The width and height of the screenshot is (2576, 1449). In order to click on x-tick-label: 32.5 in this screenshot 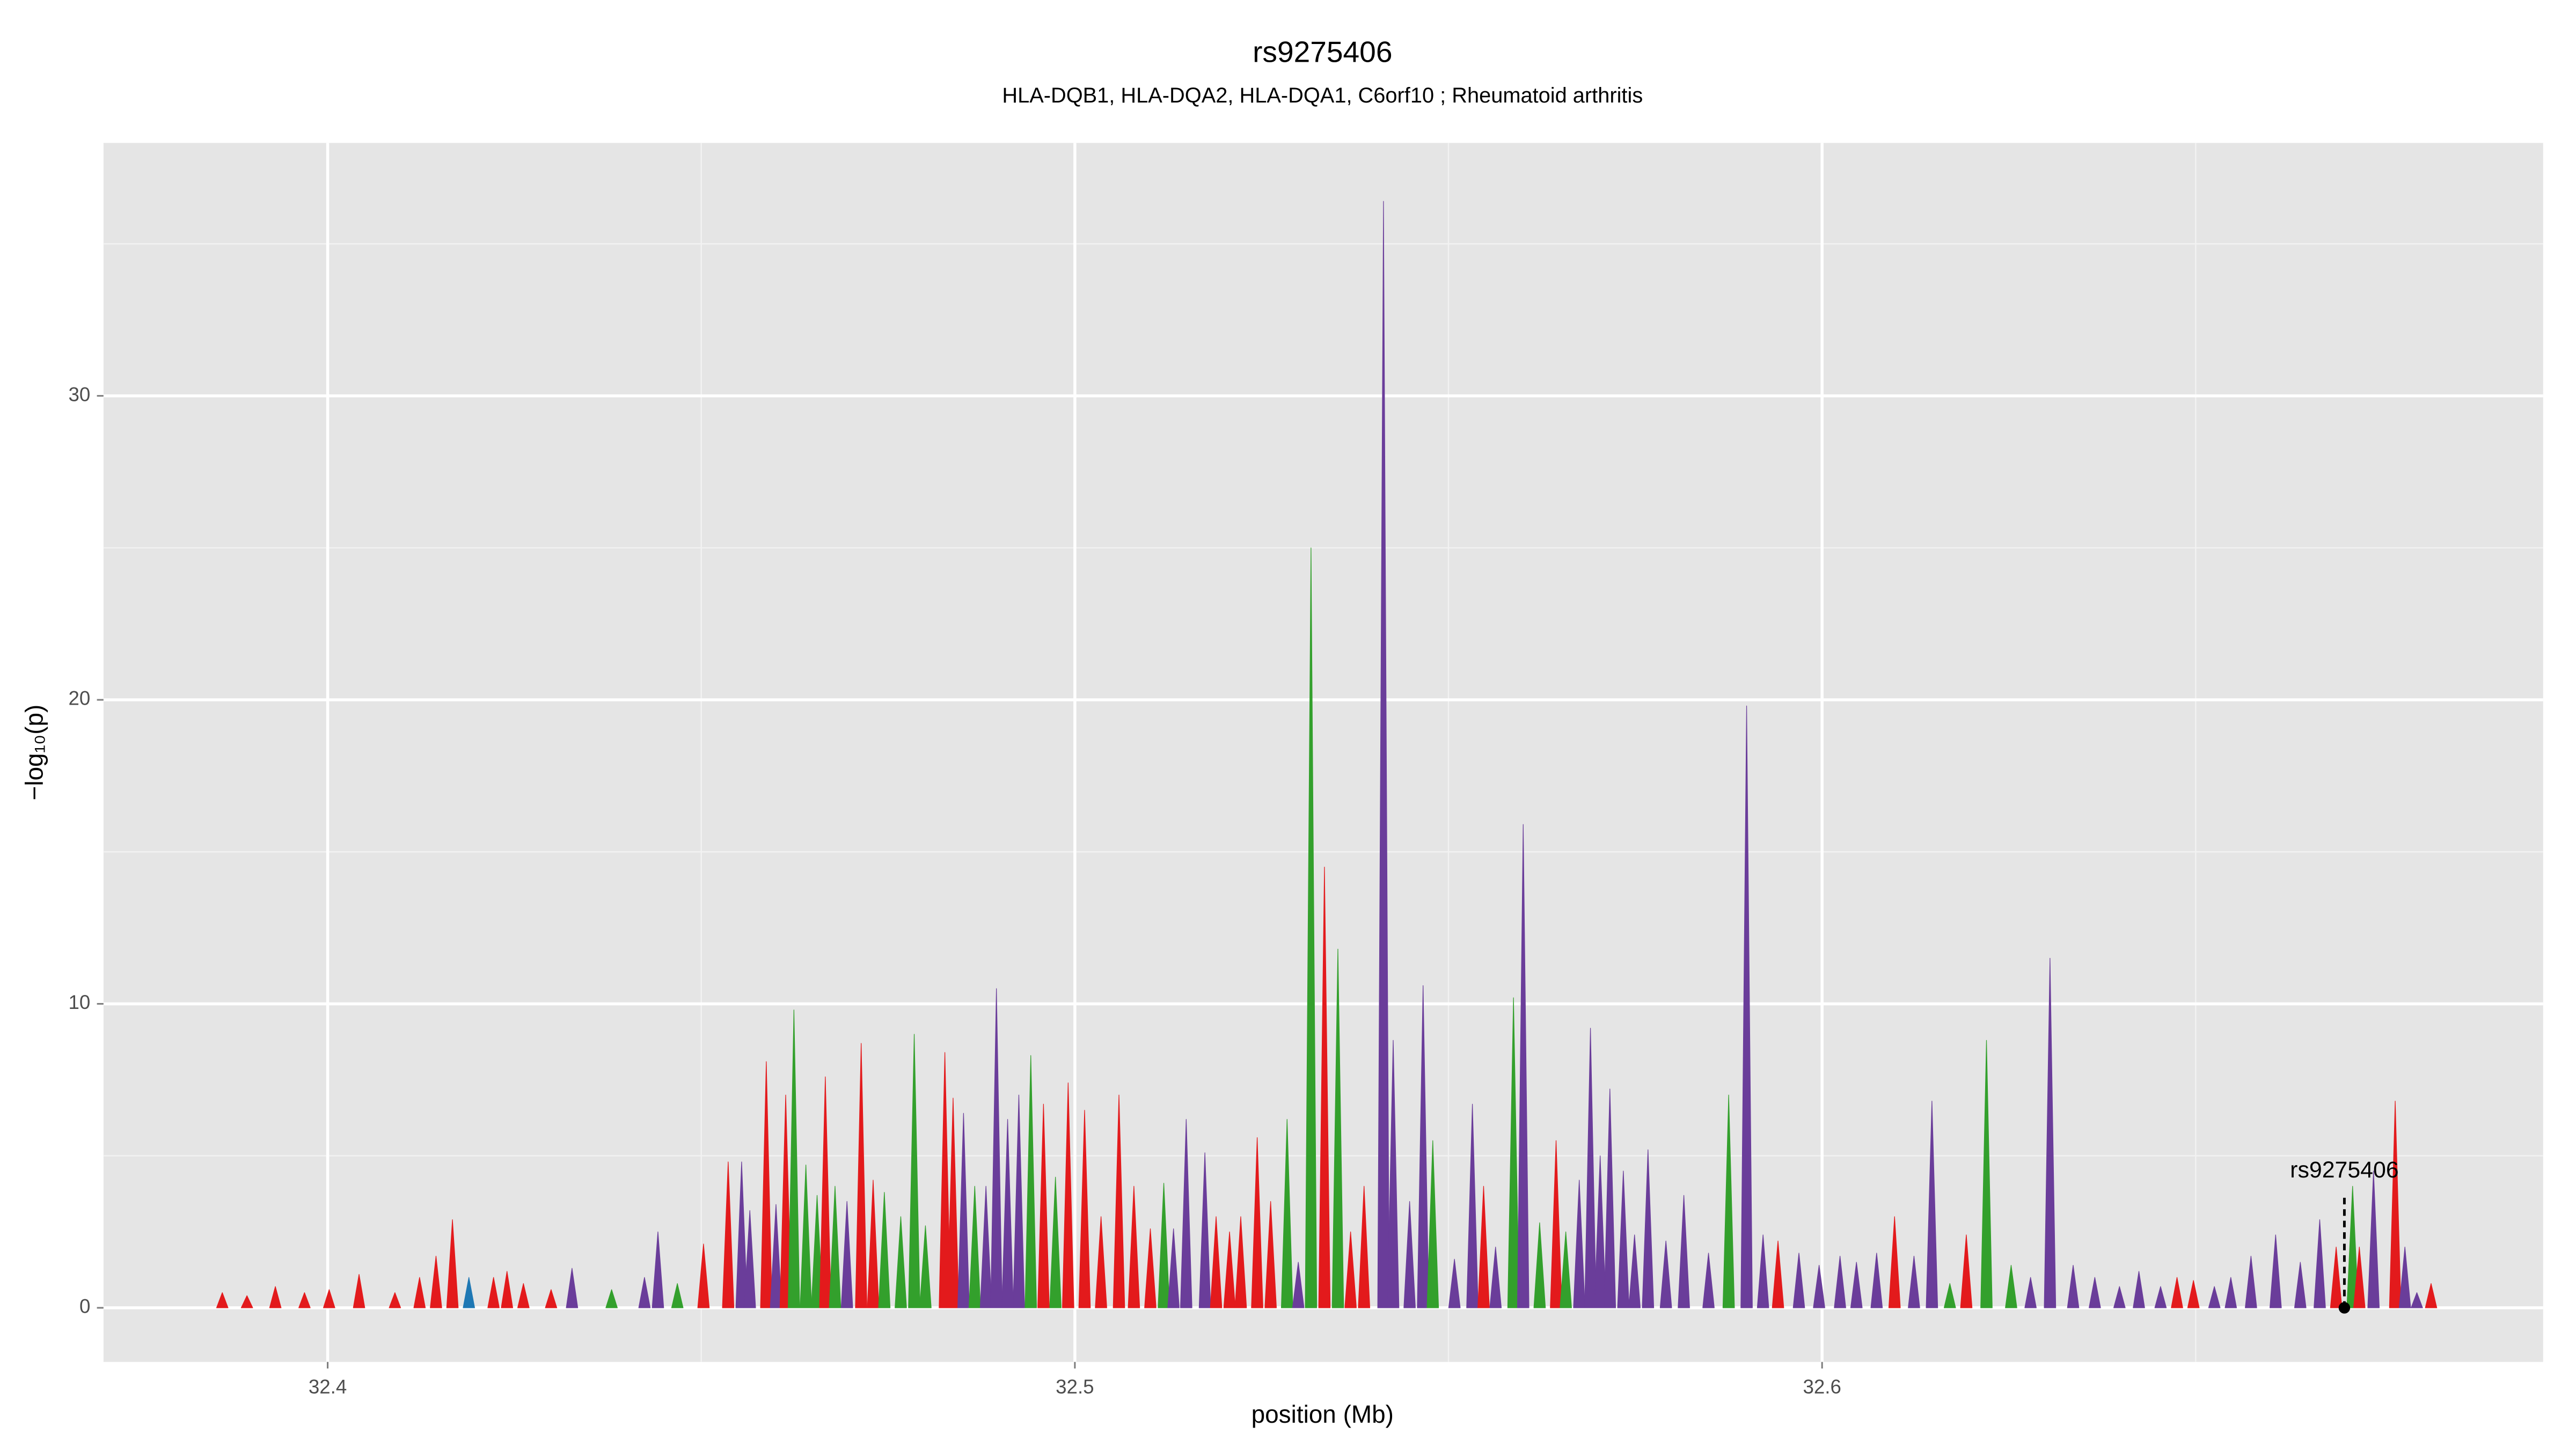, I will do `click(1075, 1386)`.